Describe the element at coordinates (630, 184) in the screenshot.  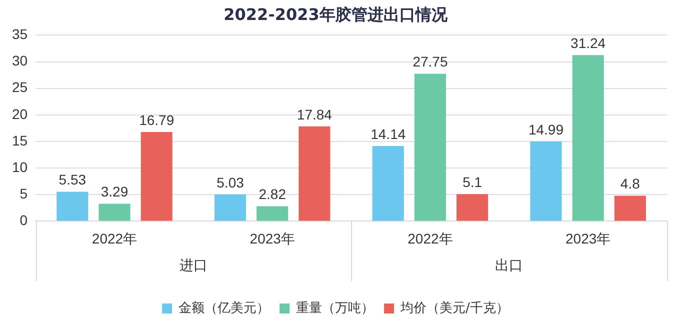
I see `data-label: 4.8` at that location.